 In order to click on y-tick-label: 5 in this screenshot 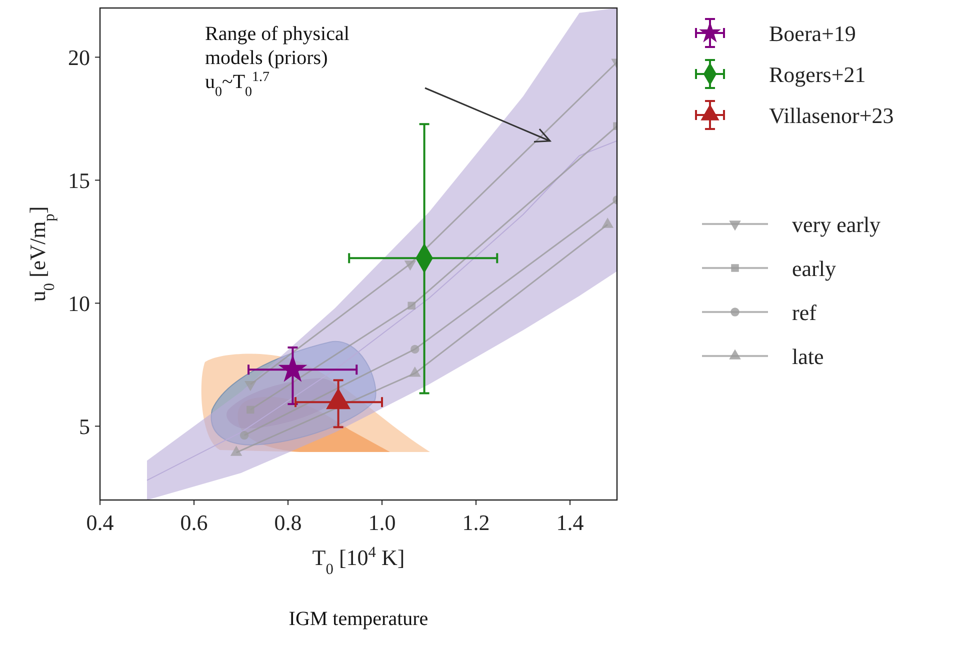, I will do `click(84, 427)`.